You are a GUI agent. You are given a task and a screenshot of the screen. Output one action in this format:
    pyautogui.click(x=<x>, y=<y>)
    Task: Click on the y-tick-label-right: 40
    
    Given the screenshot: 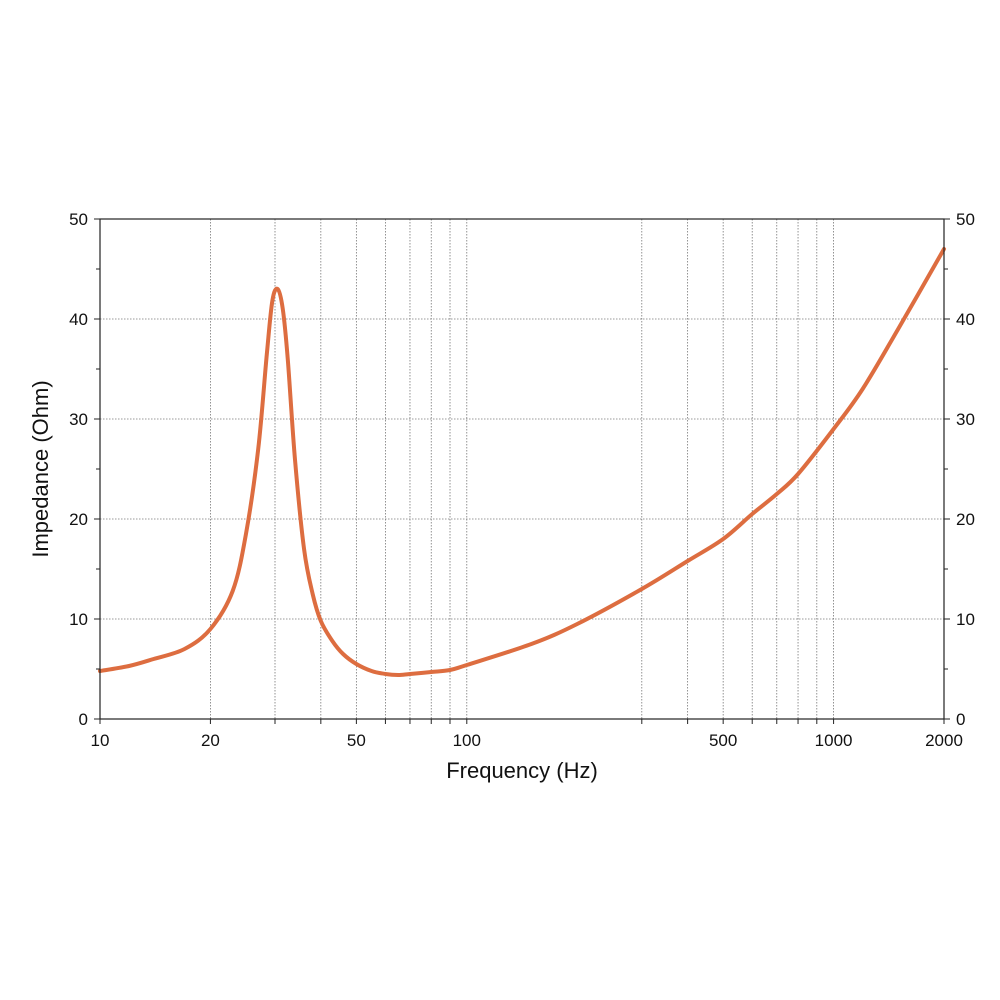 What is the action you would take?
    pyautogui.click(x=965, y=319)
    